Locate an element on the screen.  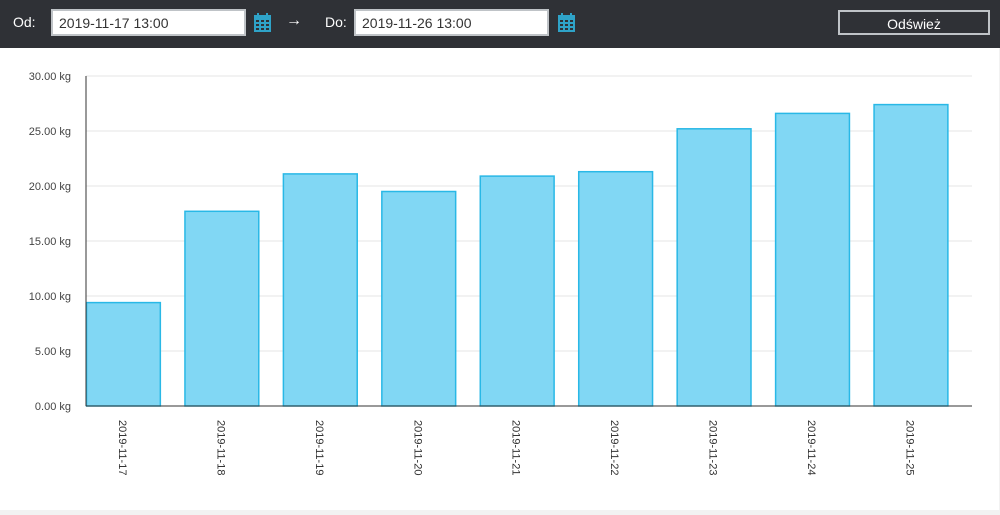
x-tick-label: 2019-11-23 is located at coordinates (713, 447).